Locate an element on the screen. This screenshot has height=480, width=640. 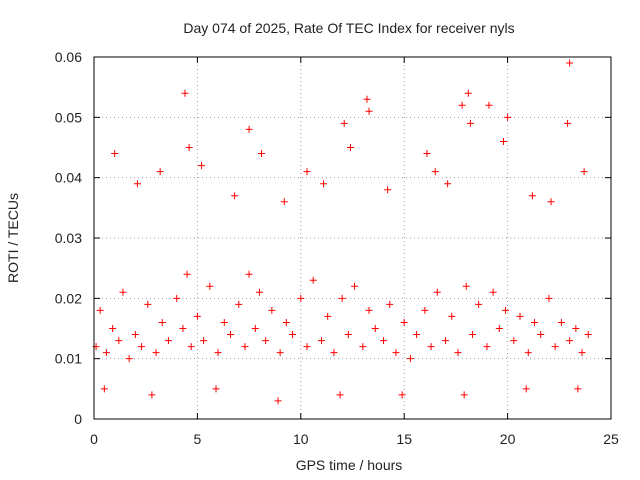
x-tick-label: 5 is located at coordinates (198, 439).